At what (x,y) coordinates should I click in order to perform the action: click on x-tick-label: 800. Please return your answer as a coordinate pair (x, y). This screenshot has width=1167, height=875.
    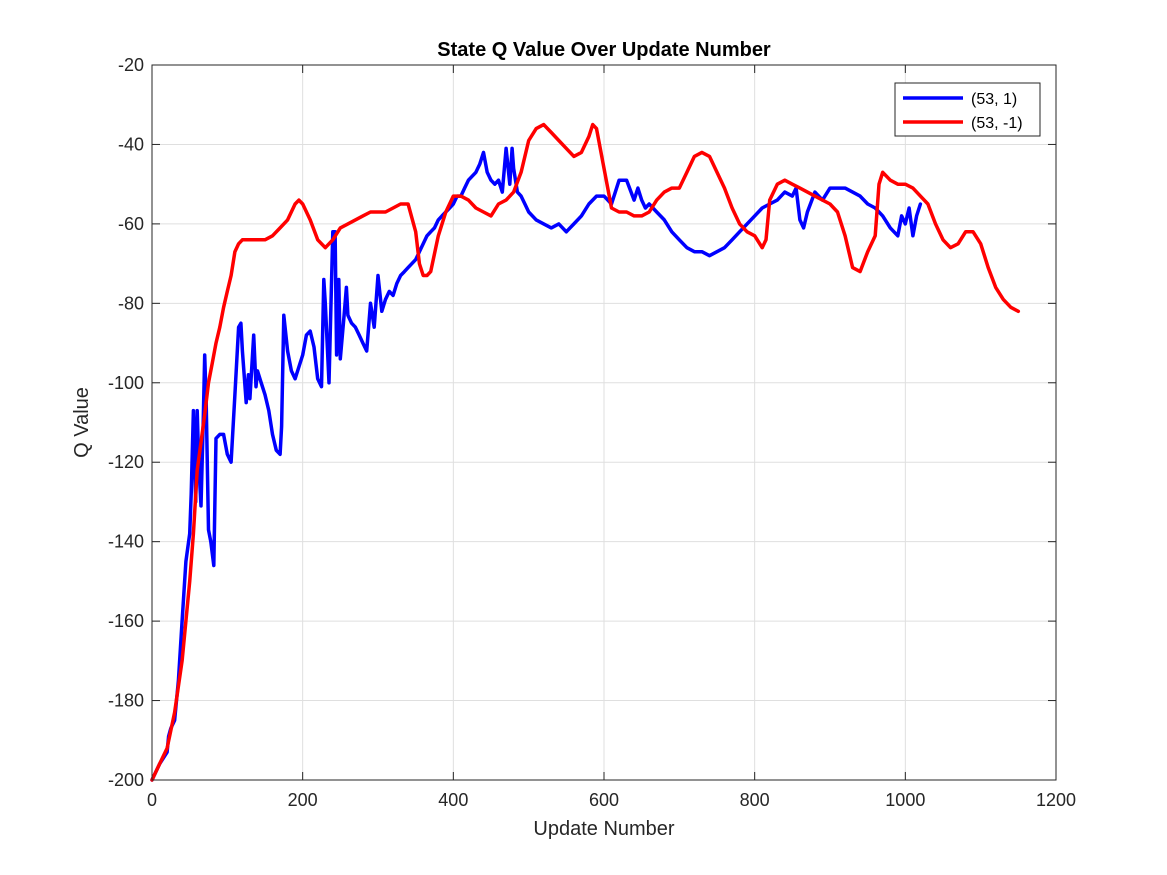
    Looking at the image, I should click on (755, 800).